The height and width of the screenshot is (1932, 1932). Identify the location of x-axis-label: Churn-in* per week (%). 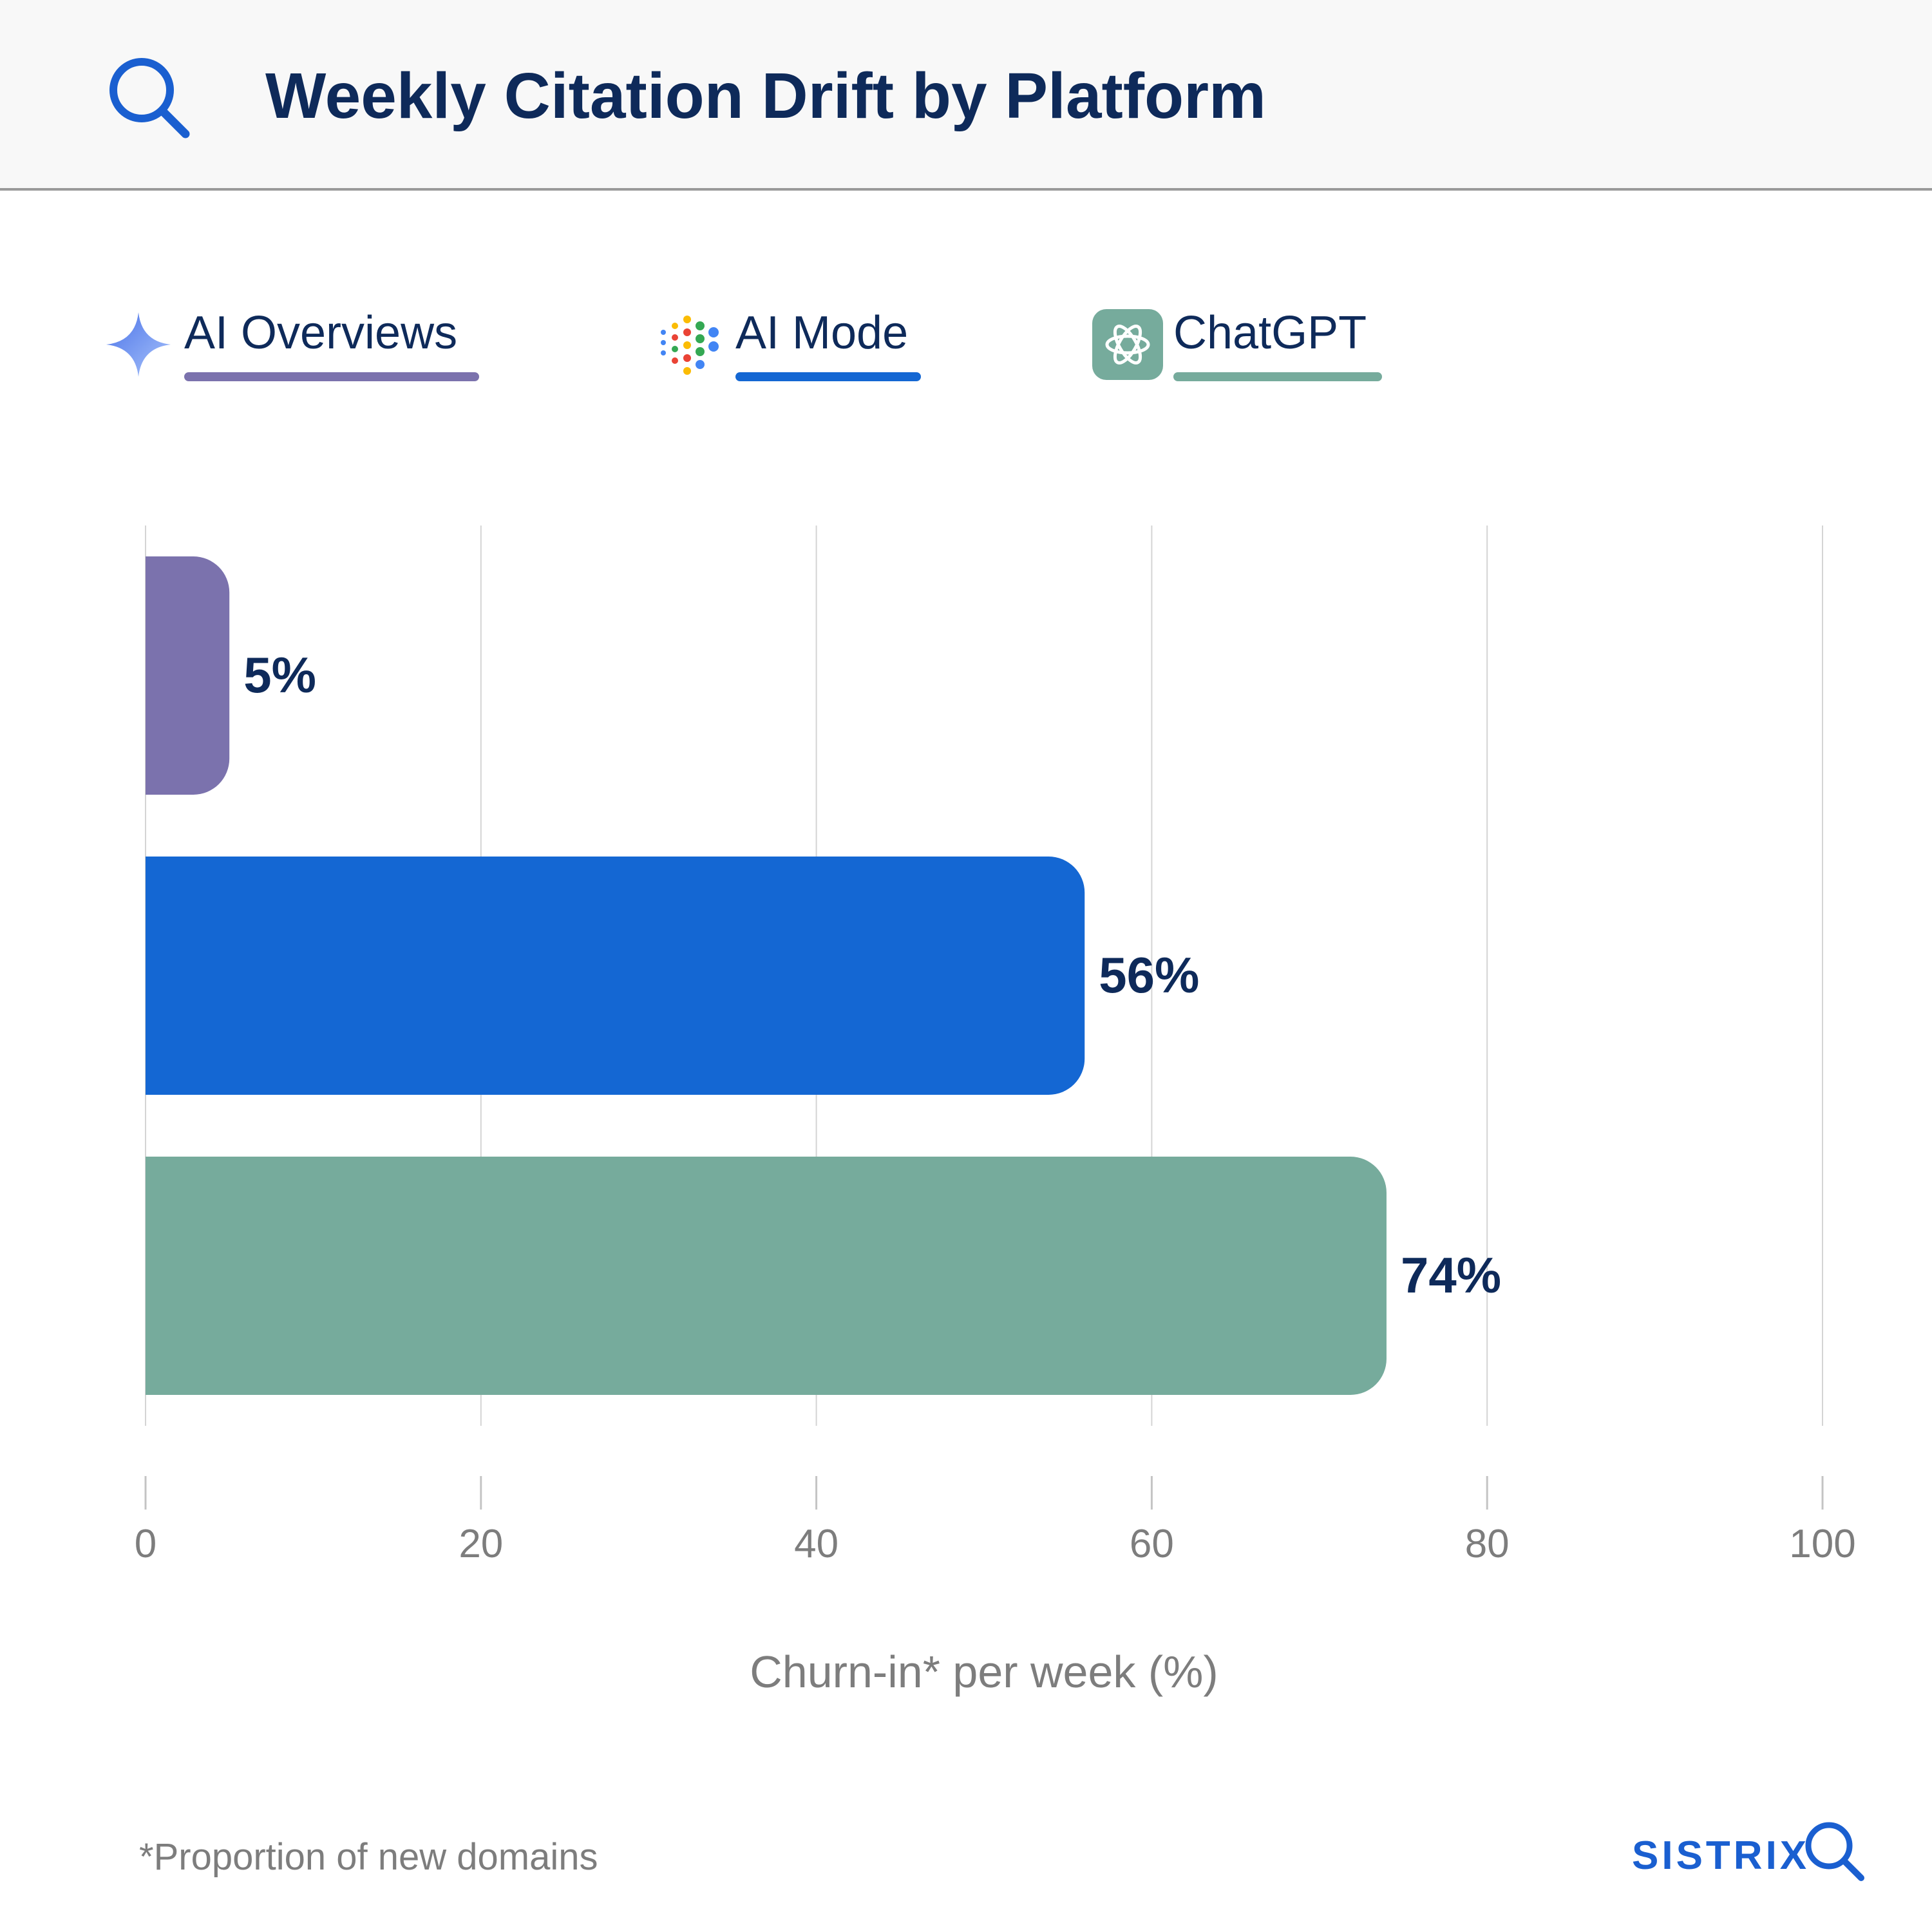
(984, 1672).